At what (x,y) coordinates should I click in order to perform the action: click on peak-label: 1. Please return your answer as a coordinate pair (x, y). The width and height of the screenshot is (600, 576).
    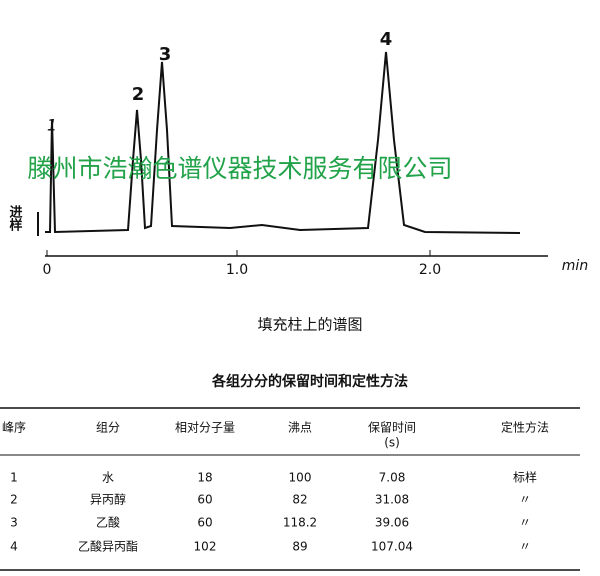
    Looking at the image, I should click on (52, 125).